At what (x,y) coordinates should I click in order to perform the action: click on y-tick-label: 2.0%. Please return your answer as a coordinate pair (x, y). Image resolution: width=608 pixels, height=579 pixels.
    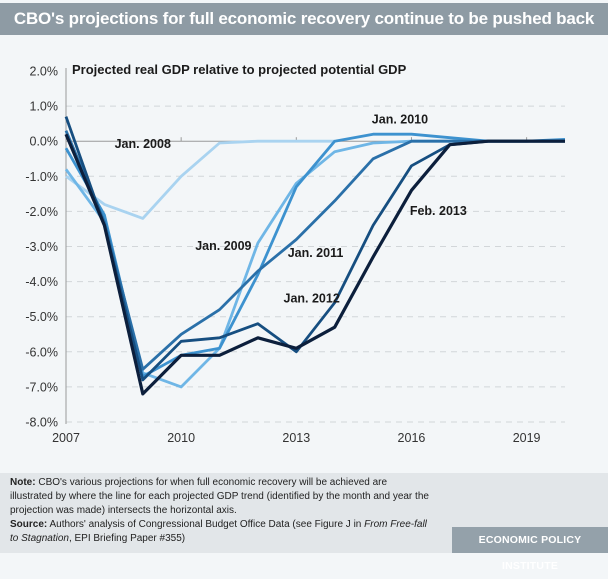
    Looking at the image, I should click on (44, 72).